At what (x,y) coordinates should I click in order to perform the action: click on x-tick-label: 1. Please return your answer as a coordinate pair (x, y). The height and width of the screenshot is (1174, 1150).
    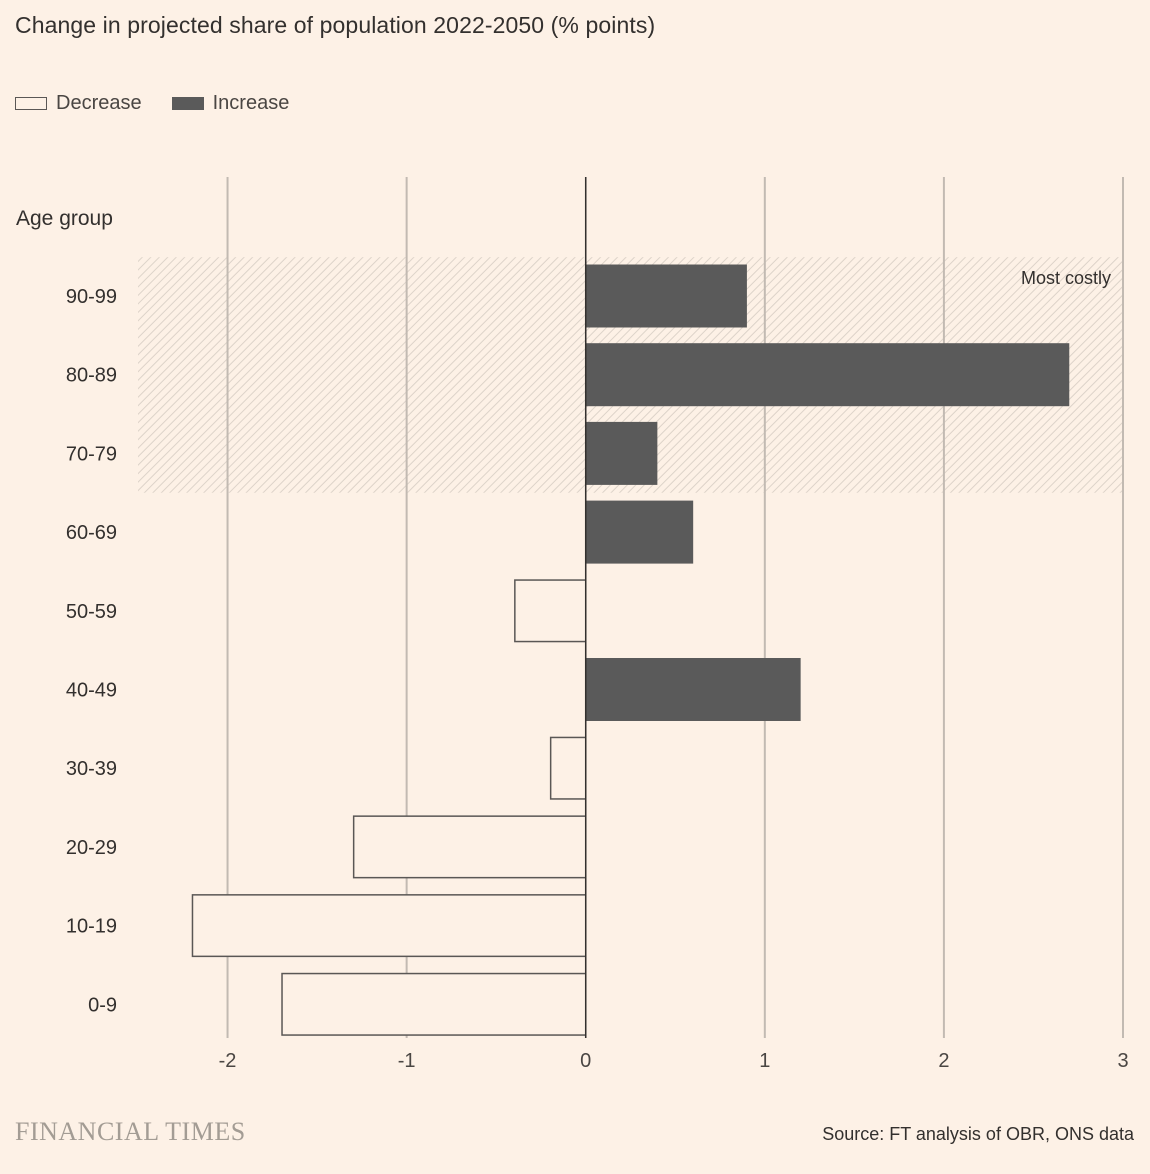
    Looking at the image, I should click on (764, 1061).